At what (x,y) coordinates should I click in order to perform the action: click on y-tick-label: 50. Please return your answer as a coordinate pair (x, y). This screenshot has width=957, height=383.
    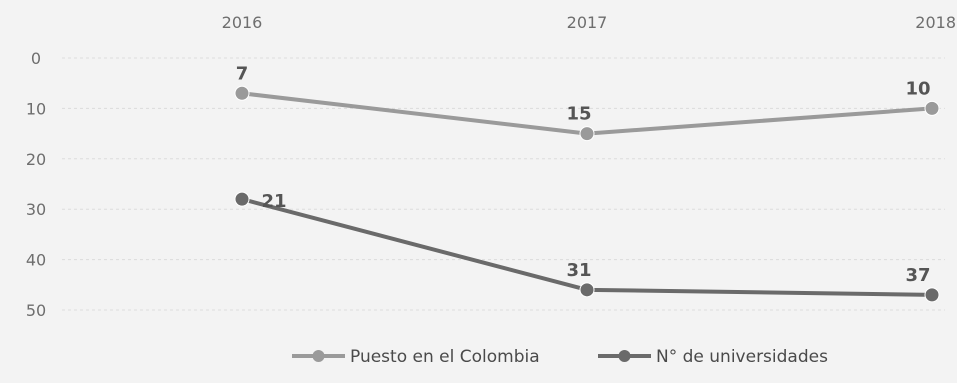
    Looking at the image, I should click on (36, 310).